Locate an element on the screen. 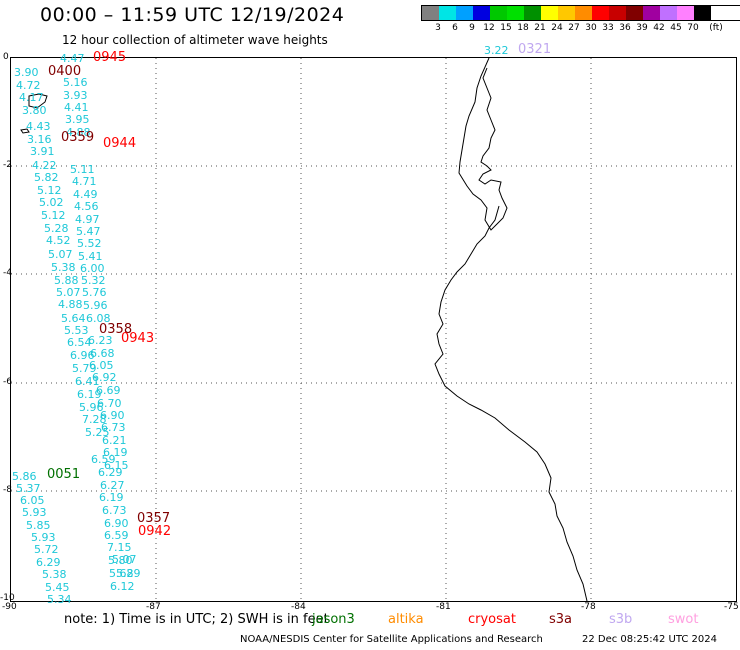  legend-labels: 3 6 9 12 15 18 21 24 27 30 33 36 39 42 45 70 (ft) is located at coordinates (580, 28).